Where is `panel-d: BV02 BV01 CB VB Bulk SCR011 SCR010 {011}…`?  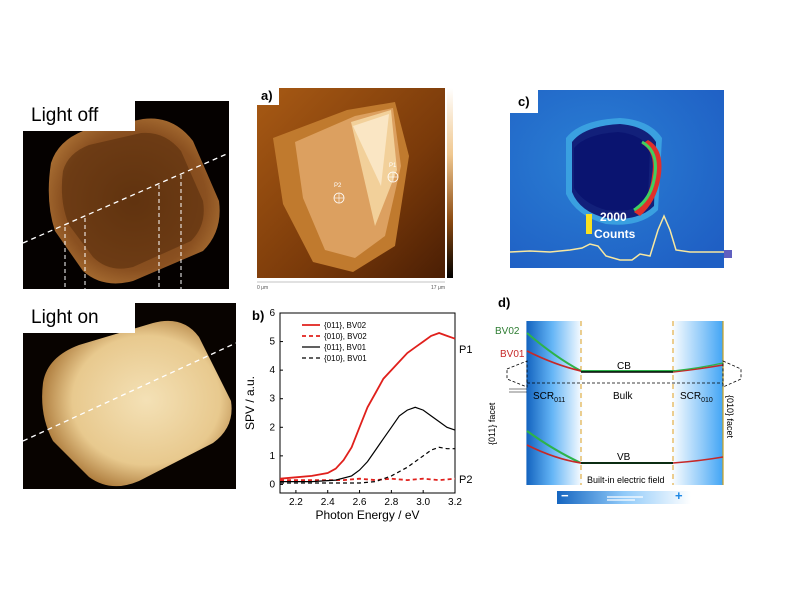
panel-d: BV02 BV01 CB VB Bulk SCR011 SCR010 {011}… is located at coordinates (616, 402).